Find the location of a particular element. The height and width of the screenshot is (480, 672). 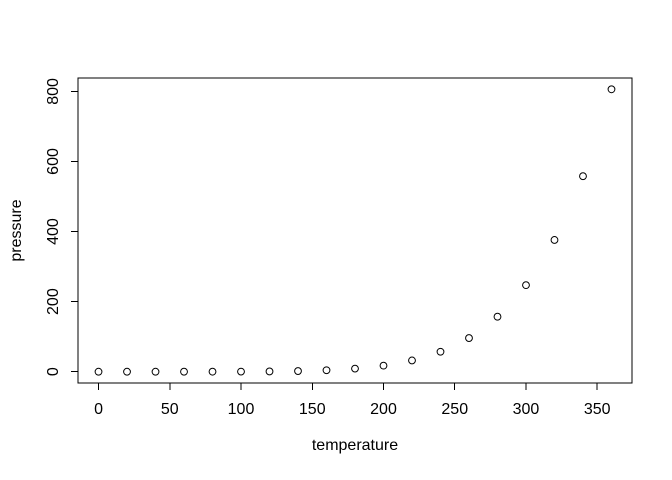

y-axis: 0 200 400 600 800 is located at coordinates (61, 227).